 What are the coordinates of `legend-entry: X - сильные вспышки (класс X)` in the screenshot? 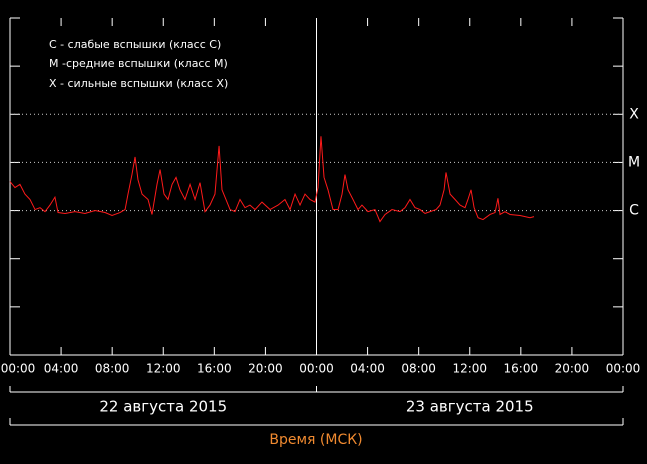 It's located at (138, 83).